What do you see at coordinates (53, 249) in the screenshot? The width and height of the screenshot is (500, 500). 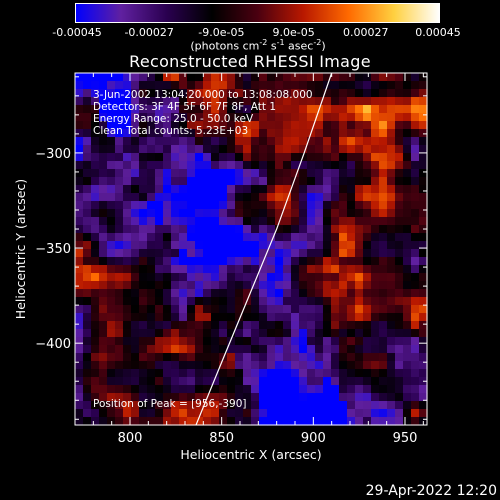 I see `y-tick-label: −350` at bounding box center [53, 249].